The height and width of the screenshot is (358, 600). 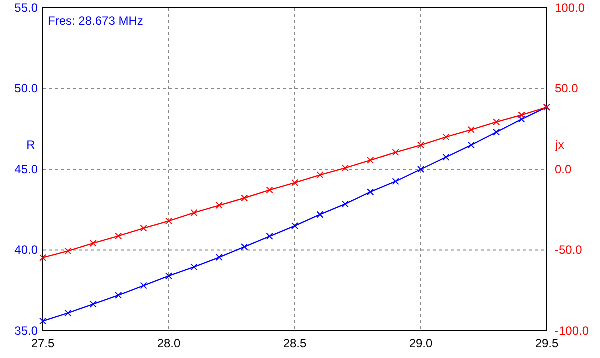 What do you see at coordinates (570, 7) in the screenshot?
I see `y2-tick-label: 100.0` at bounding box center [570, 7].